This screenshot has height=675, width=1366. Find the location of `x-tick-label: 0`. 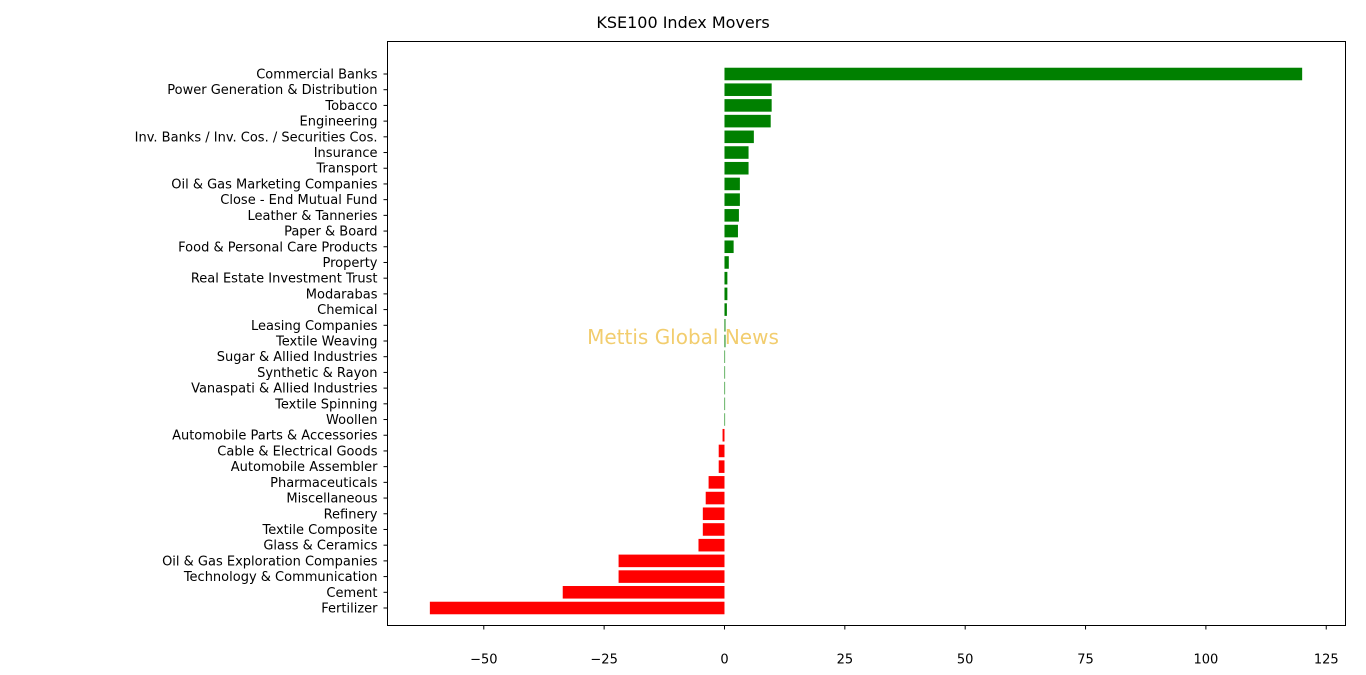

x-tick-label: 0 is located at coordinates (724, 660).